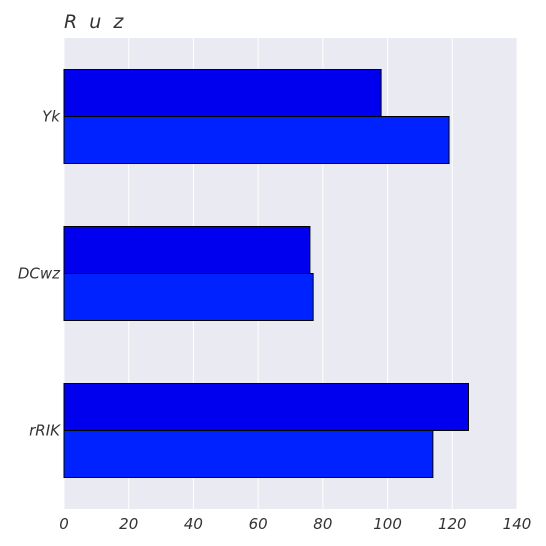 The width and height of the screenshot is (546, 546). I want to click on x-tick-label-100: 100, so click(387, 524).